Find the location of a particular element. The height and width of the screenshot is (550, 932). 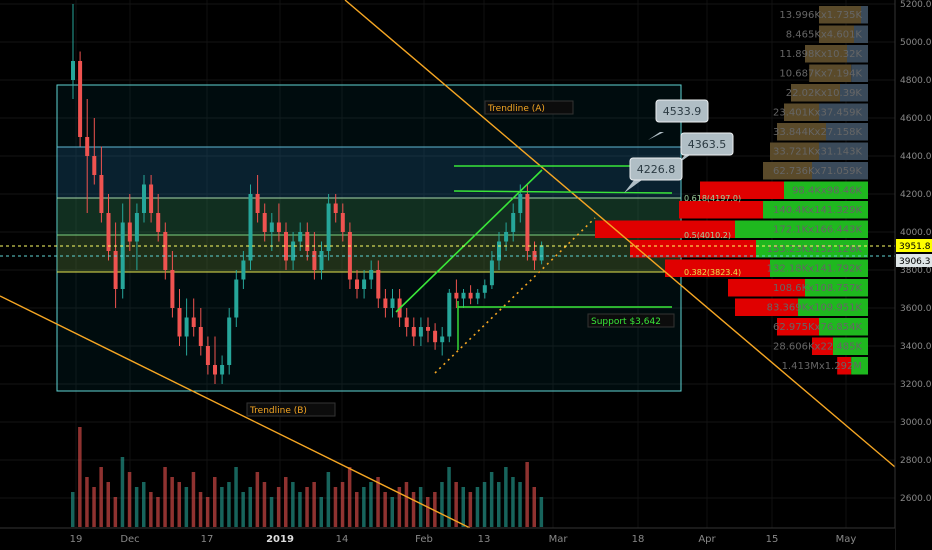

profile-label: 11.898Kx10.32K is located at coordinates (820, 54).